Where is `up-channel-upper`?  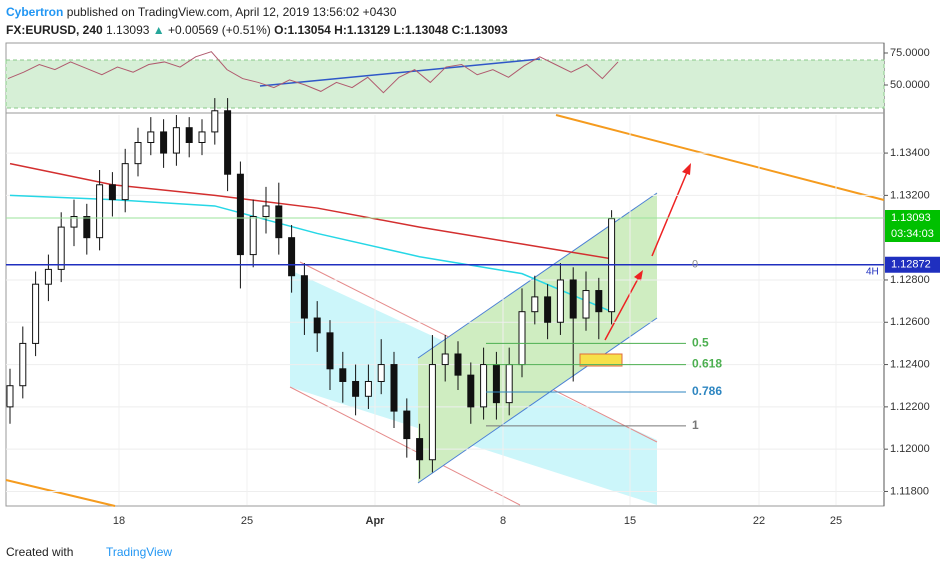
up-channel-upper is located at coordinates (537, 275).